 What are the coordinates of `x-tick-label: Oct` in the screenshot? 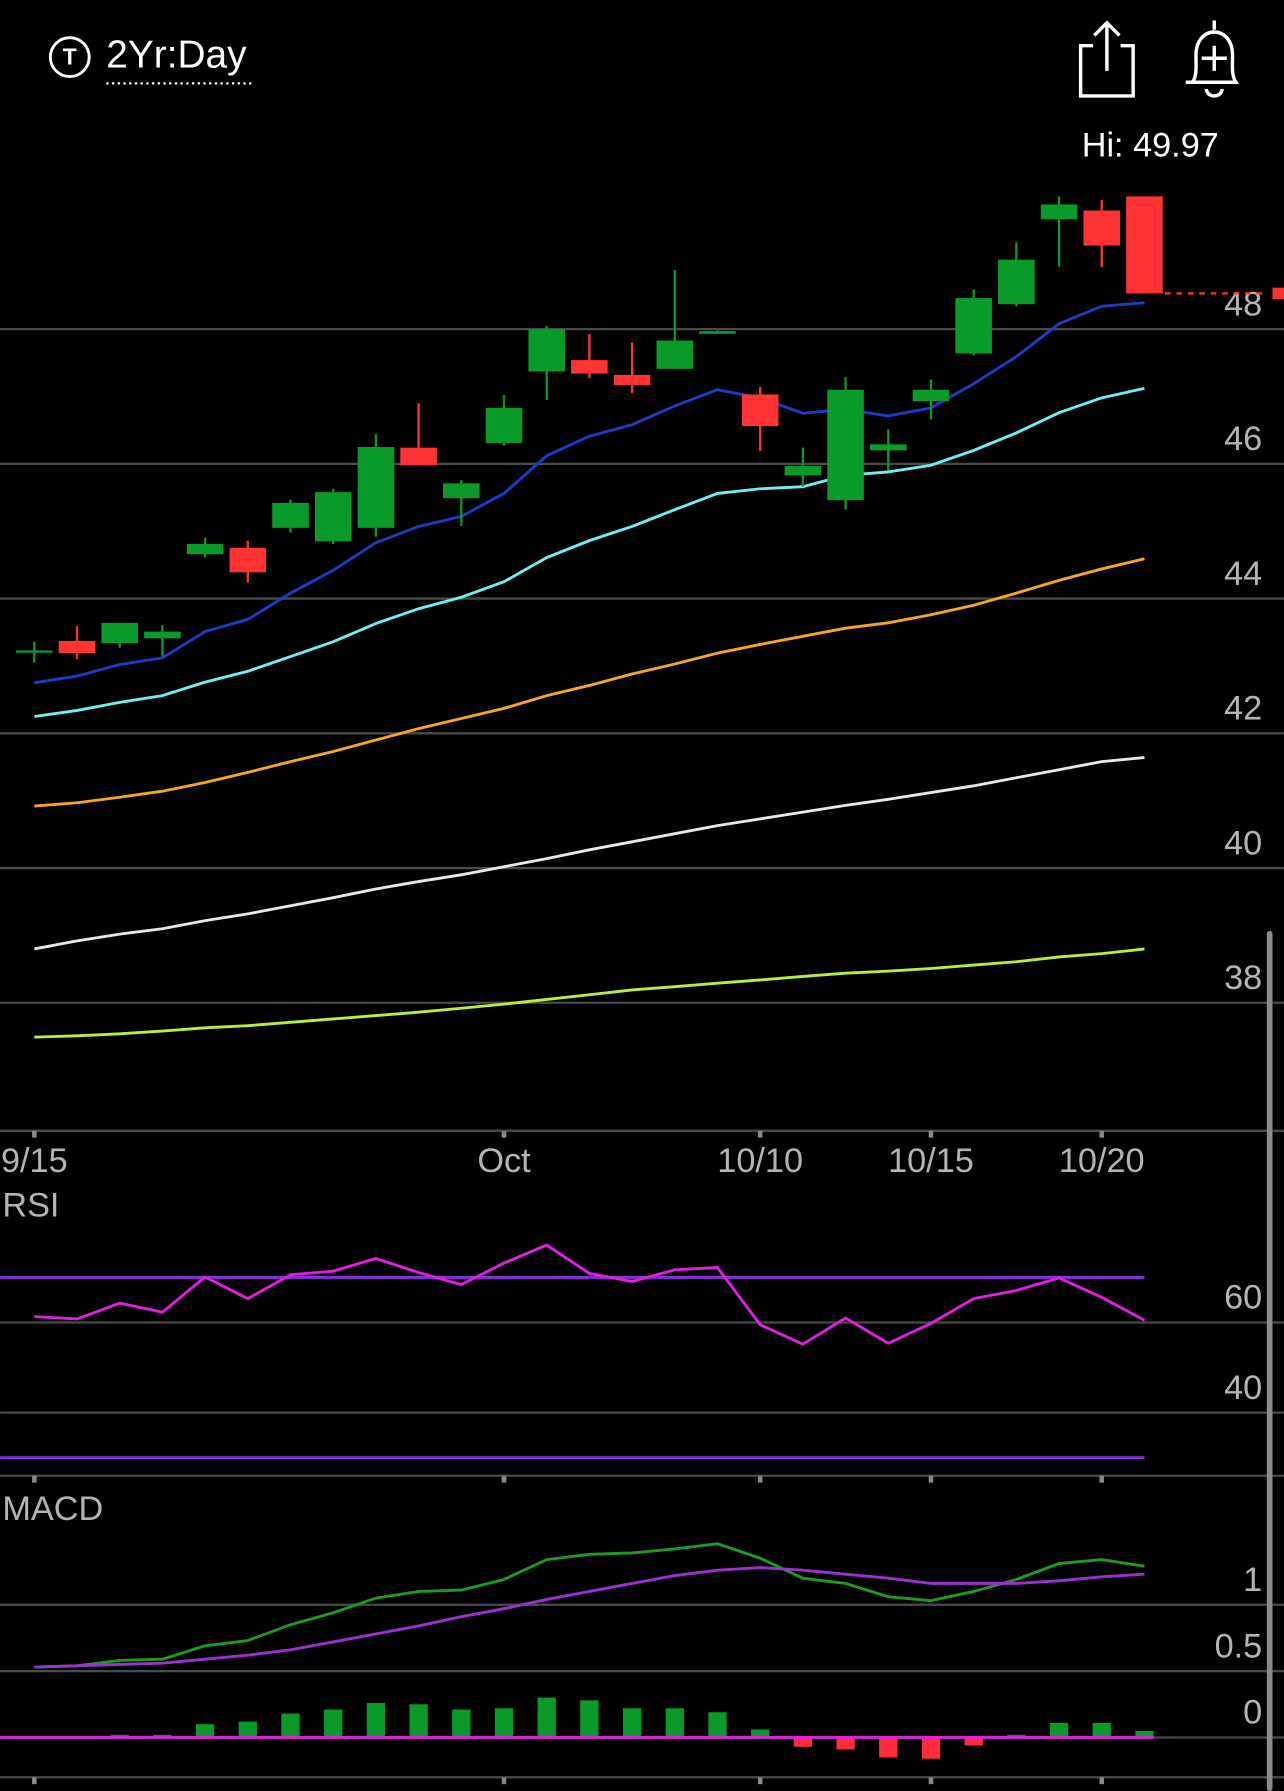 It's located at (504, 1161).